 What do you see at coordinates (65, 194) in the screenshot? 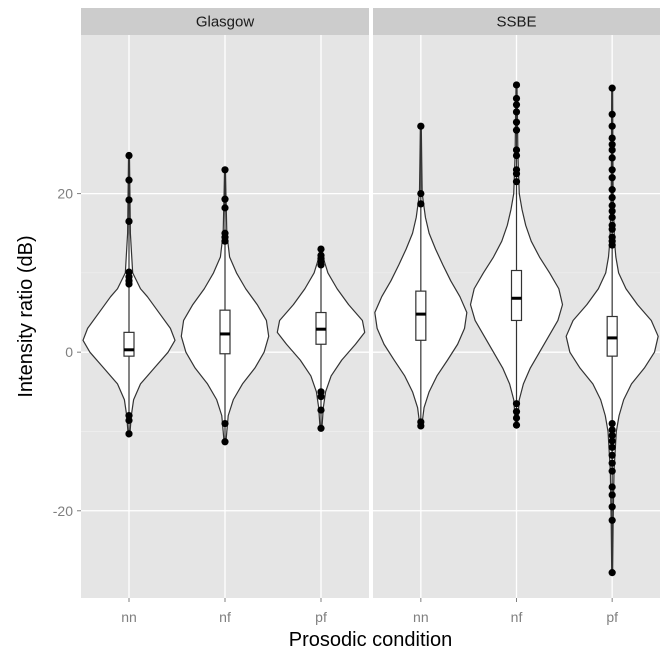
I see `y-tick-label: 20` at bounding box center [65, 194].